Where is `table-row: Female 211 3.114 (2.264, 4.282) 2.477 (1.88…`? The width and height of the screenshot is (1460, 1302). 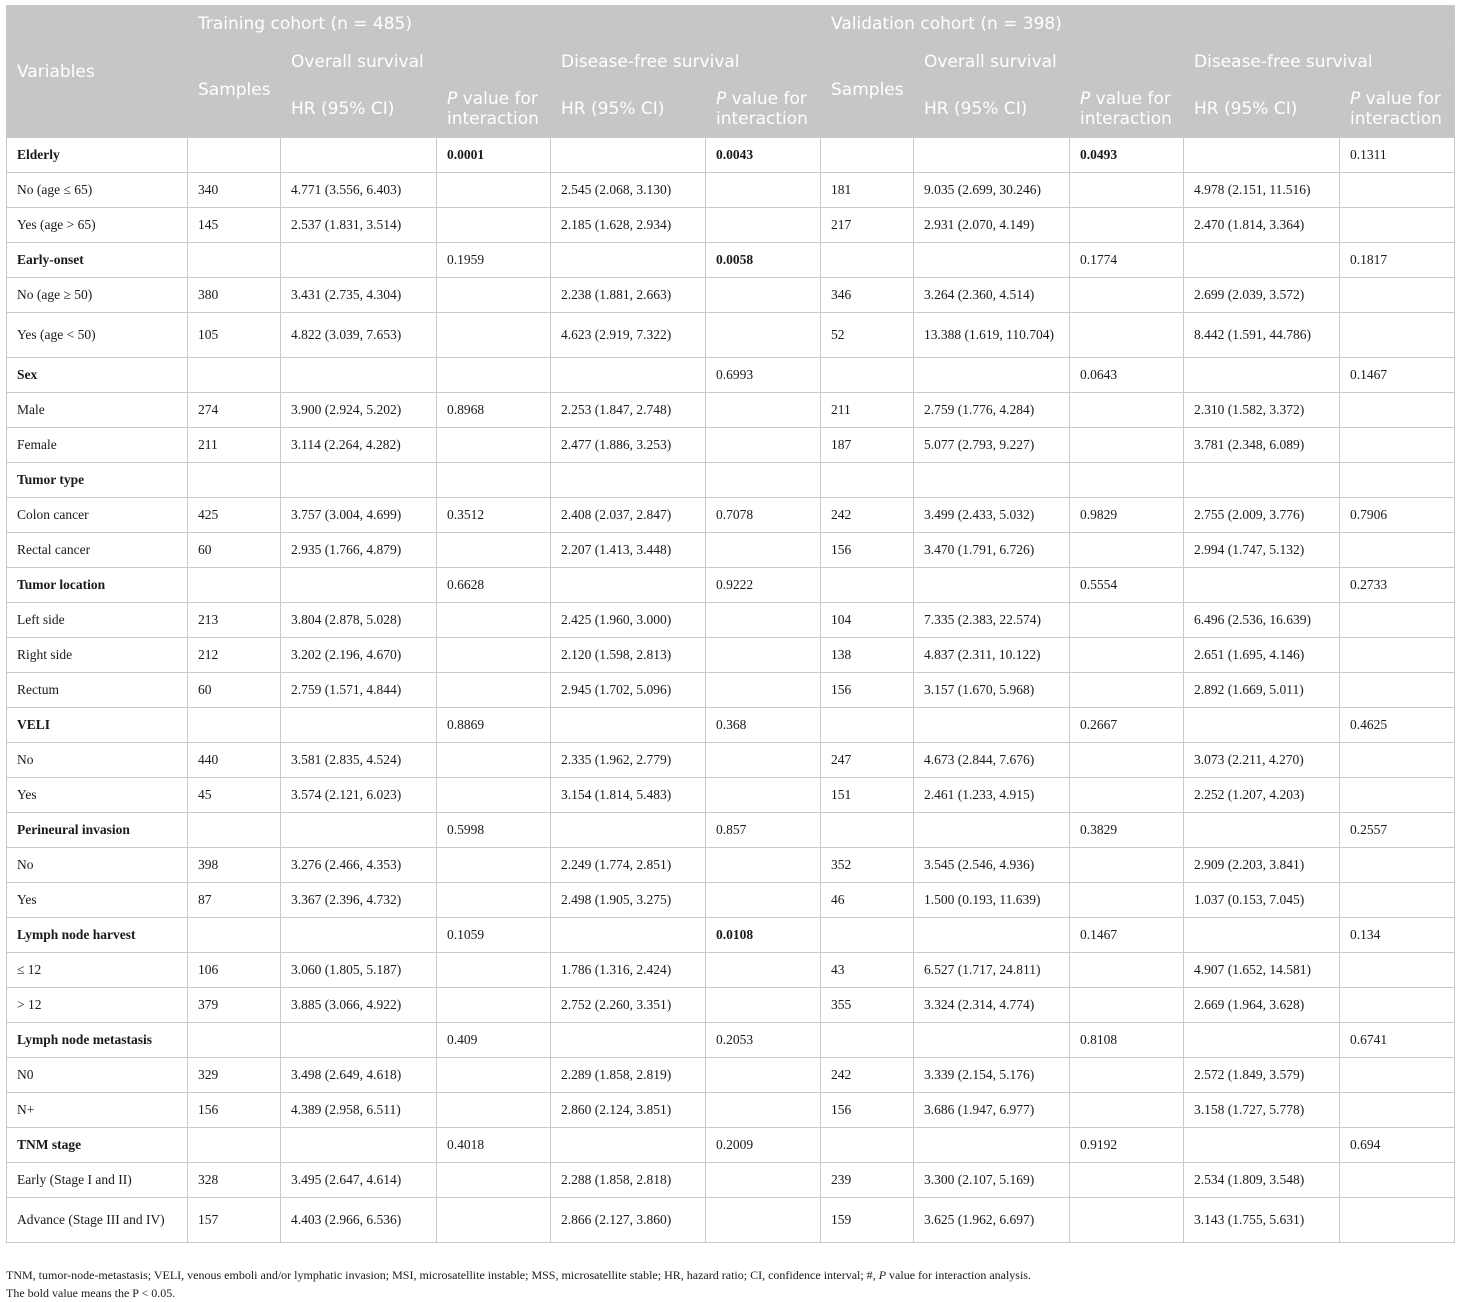
table-row: Female 211 3.114 (2.264, 4.282) 2.477 (1.88… is located at coordinates (731, 445).